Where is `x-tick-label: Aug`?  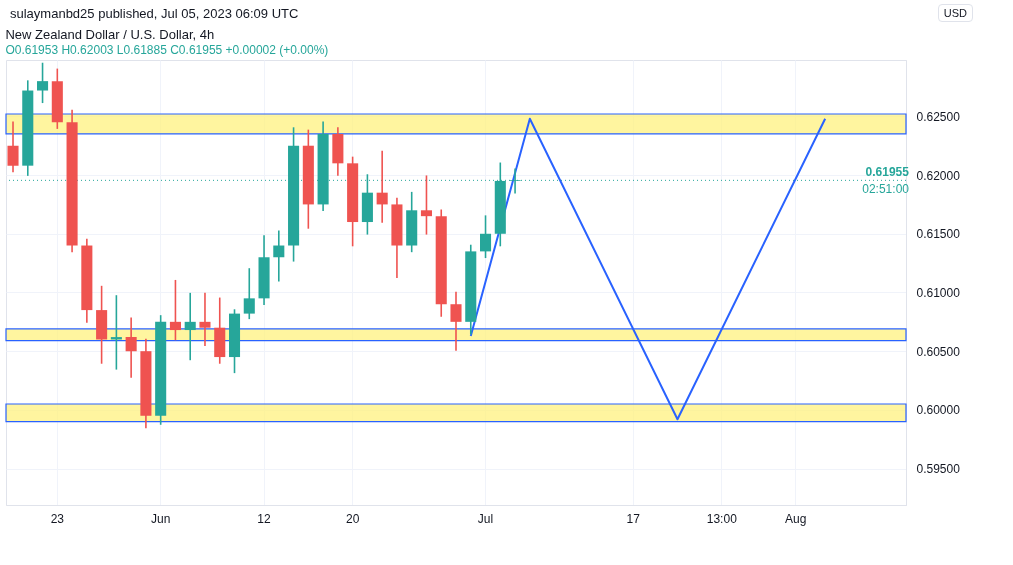
x-tick-label: Aug is located at coordinates (795, 518).